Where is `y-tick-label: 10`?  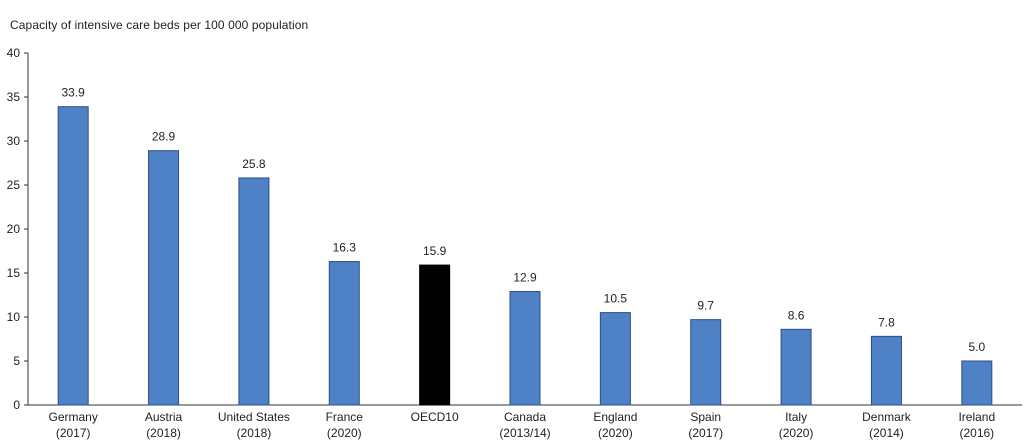
y-tick-label: 10 is located at coordinates (14, 317).